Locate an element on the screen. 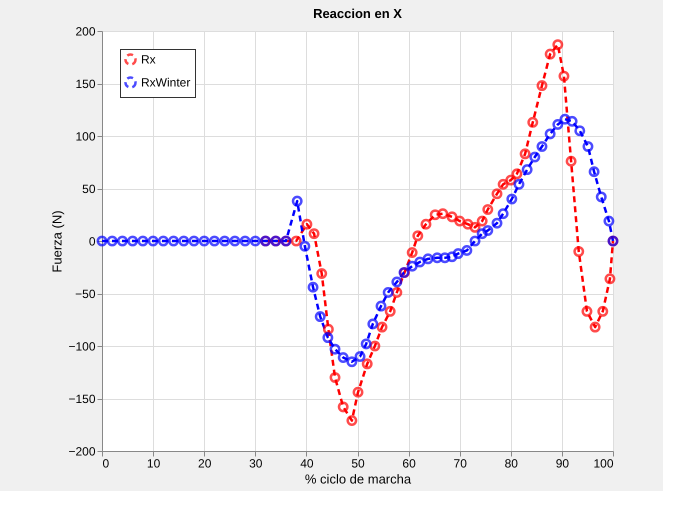 The width and height of the screenshot is (685, 518). chart-title: Reaccion en X is located at coordinates (357, 13).